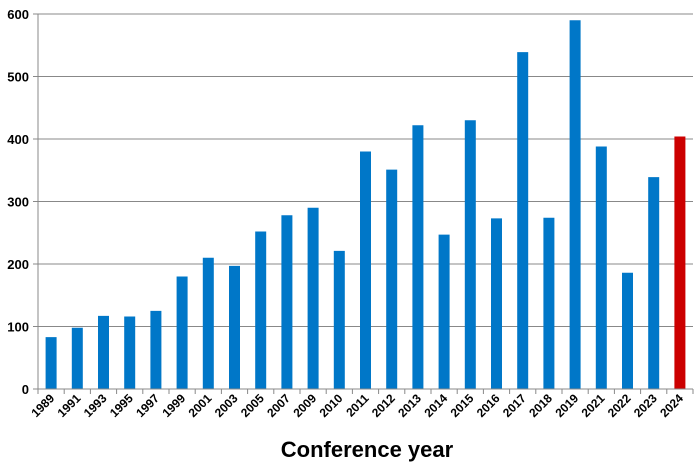 The height and width of the screenshot is (465, 700). I want to click on y-tick-label: 300, so click(18, 202).